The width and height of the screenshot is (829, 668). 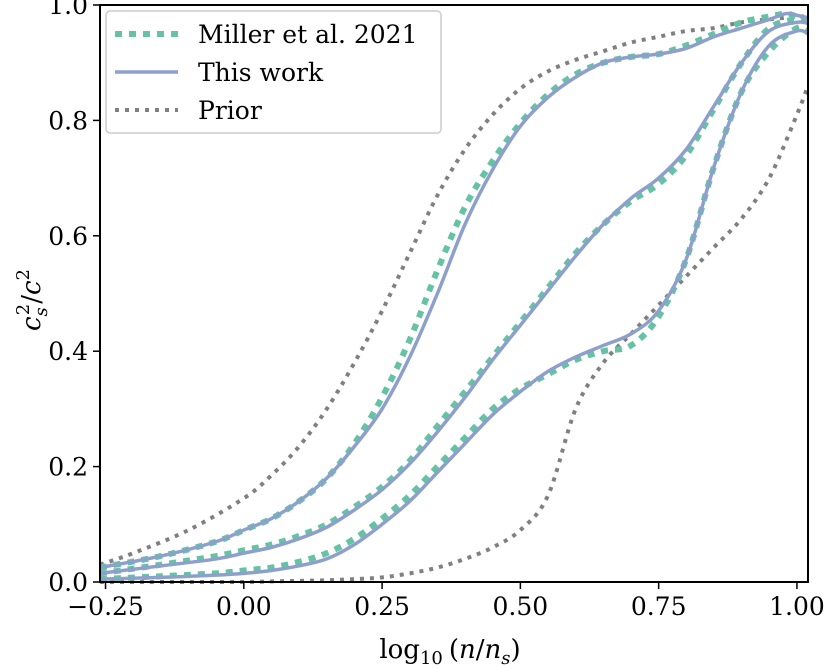 What do you see at coordinates (105, 606) in the screenshot?
I see `x-tick-label: −0.25` at bounding box center [105, 606].